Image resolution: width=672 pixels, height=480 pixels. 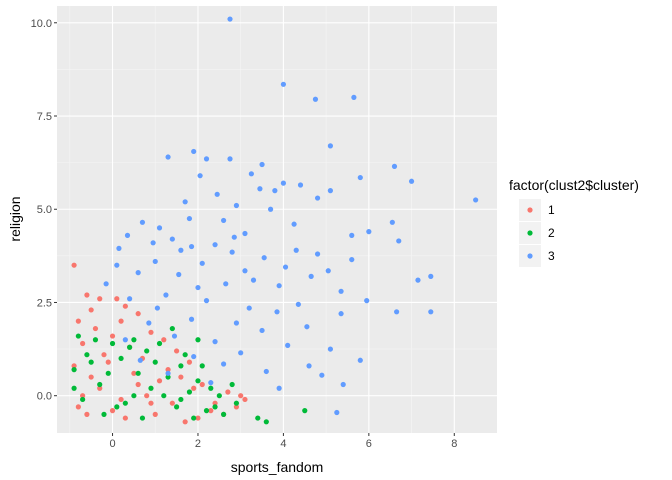 What do you see at coordinates (44, 397) in the screenshot?
I see `y-tick-label: 0.0` at bounding box center [44, 397].